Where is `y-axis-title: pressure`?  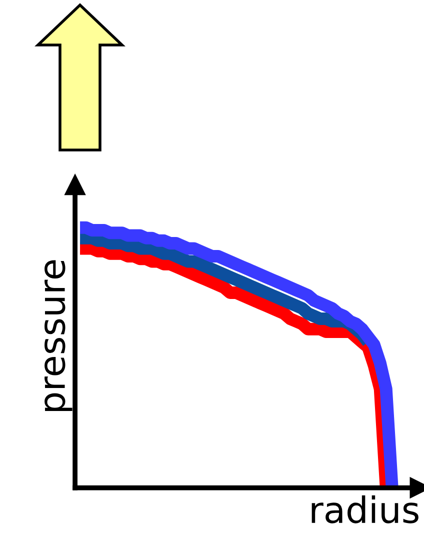
y-axis-title: pressure is located at coordinates (58, 335).